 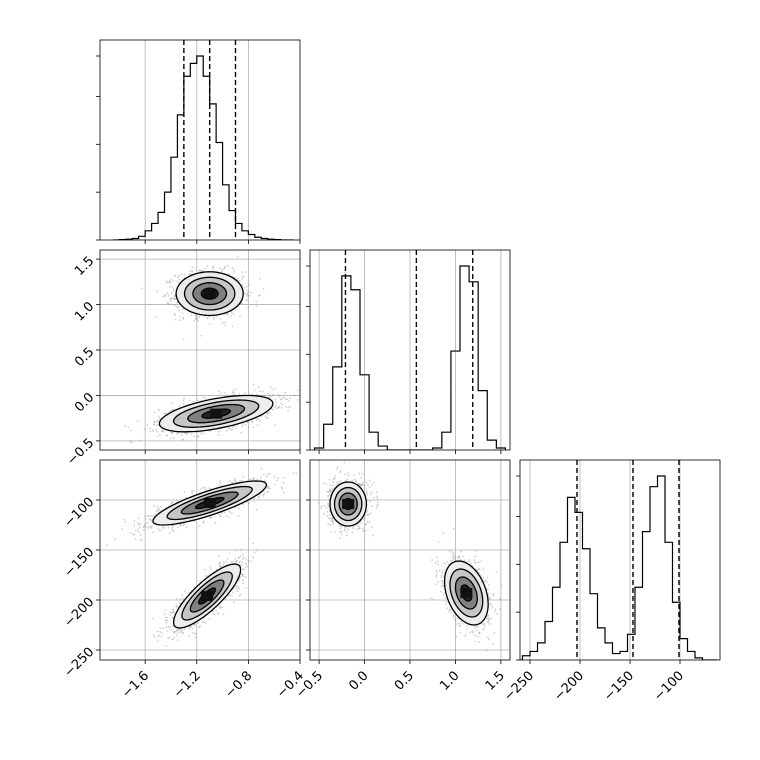 I want to click on x-tick-label: −200, so click(x=569, y=686).